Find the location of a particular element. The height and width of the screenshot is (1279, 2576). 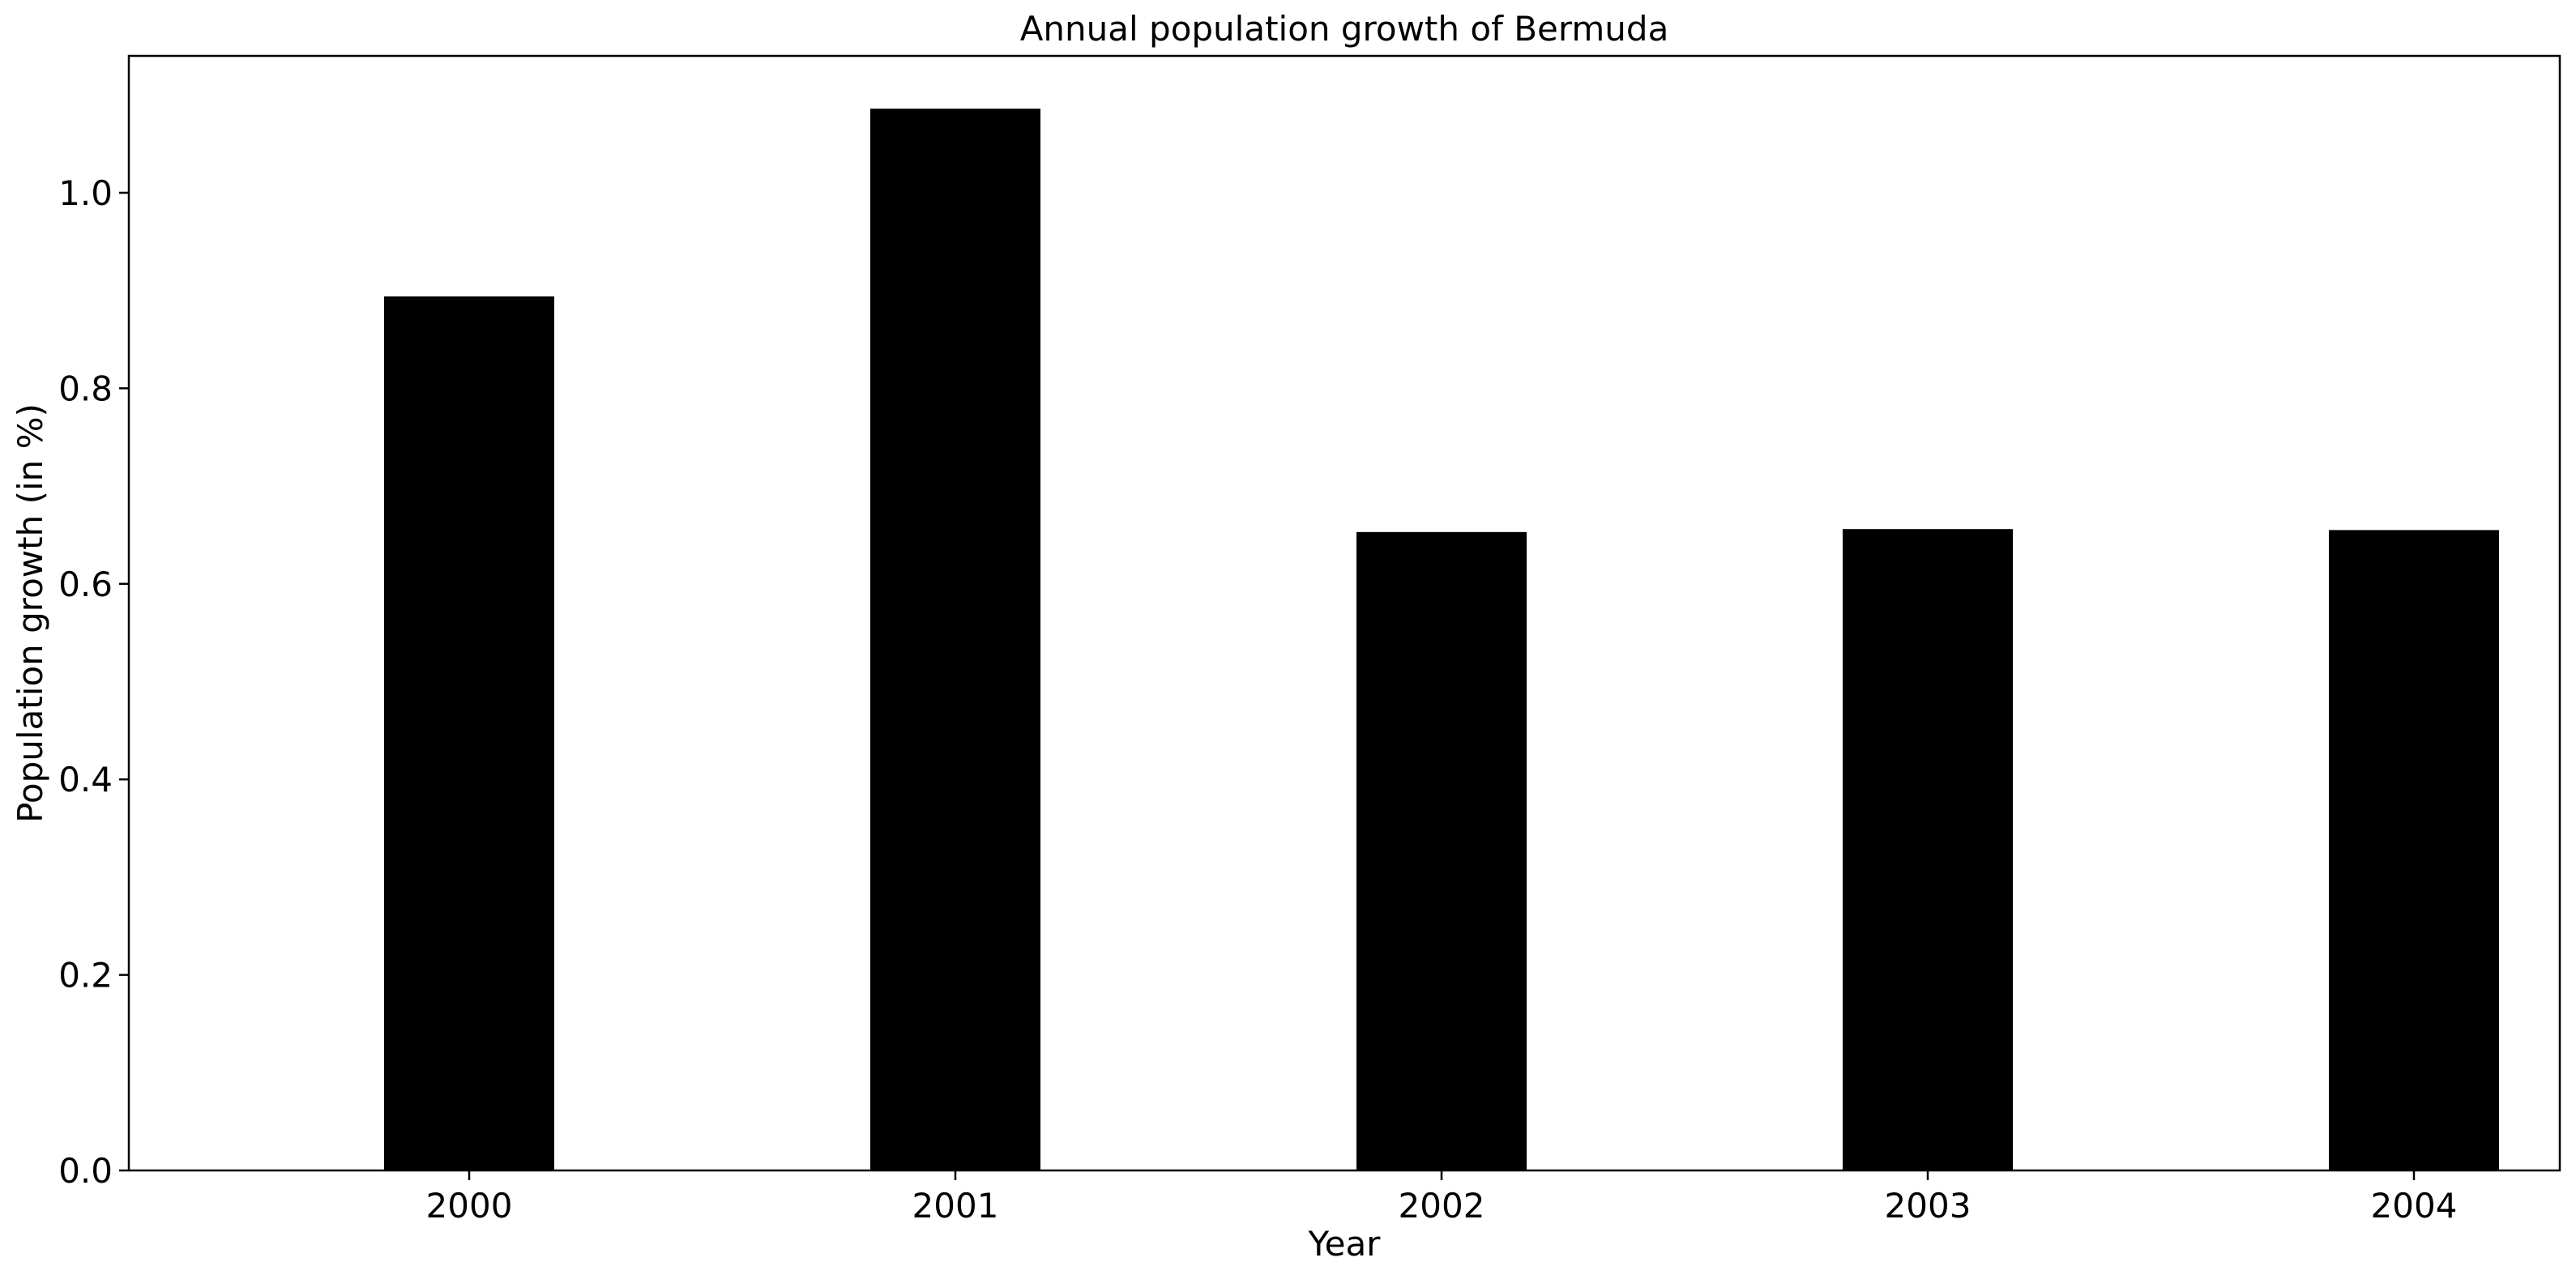

bar-2002 is located at coordinates (1441, 850).